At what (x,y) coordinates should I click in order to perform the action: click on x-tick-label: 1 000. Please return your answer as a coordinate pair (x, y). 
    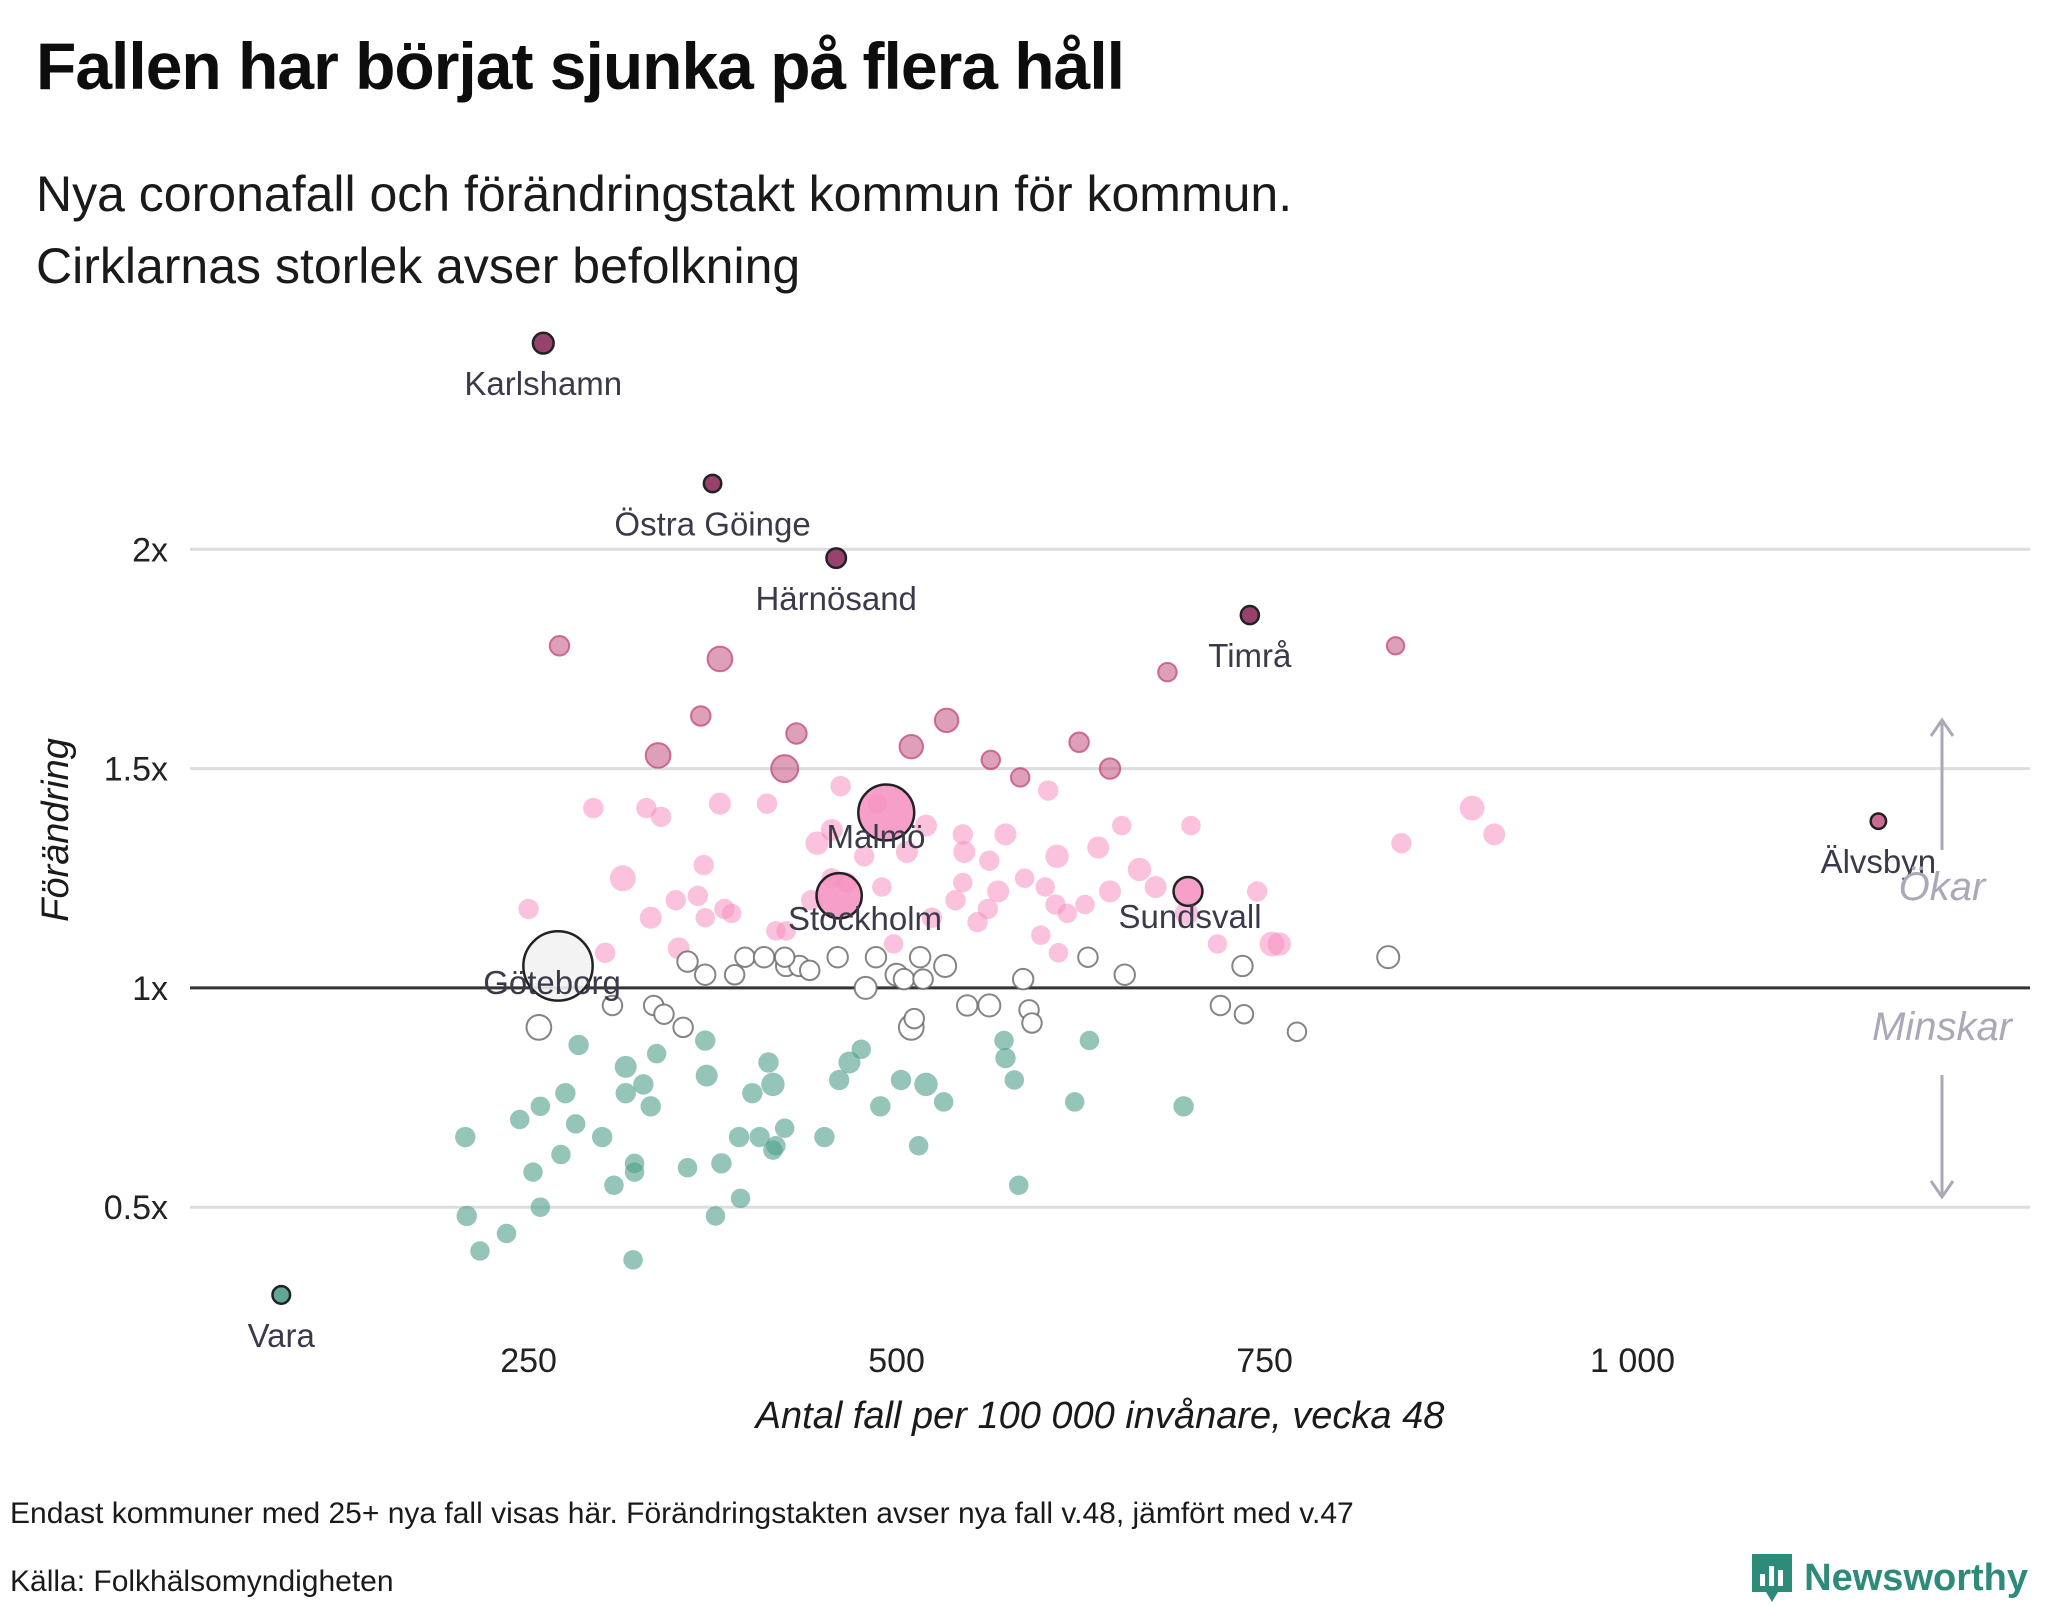
    Looking at the image, I should click on (1632, 1361).